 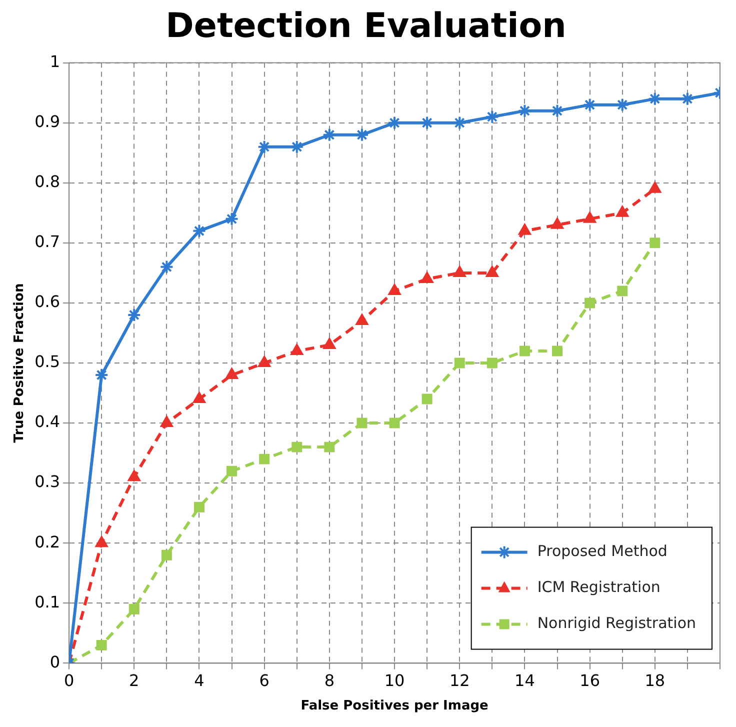 I want to click on y-tick-label: 0.5, so click(x=47, y=362).